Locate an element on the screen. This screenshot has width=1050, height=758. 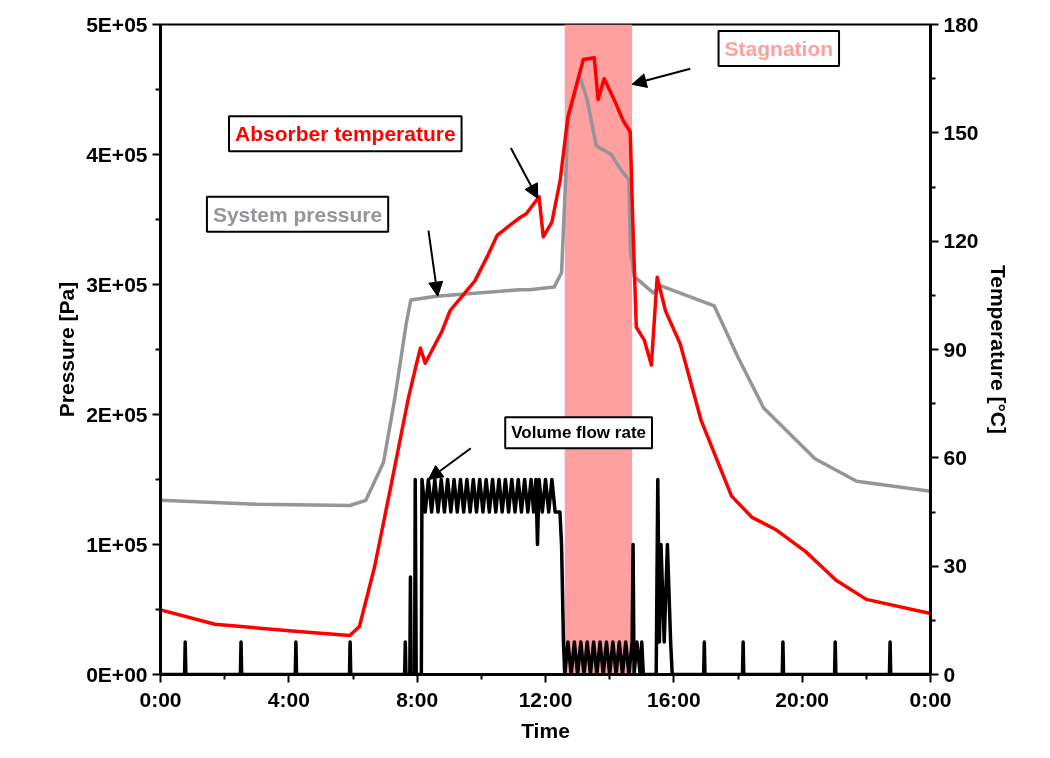
y2-tick-label: 120 is located at coordinates (961, 241).